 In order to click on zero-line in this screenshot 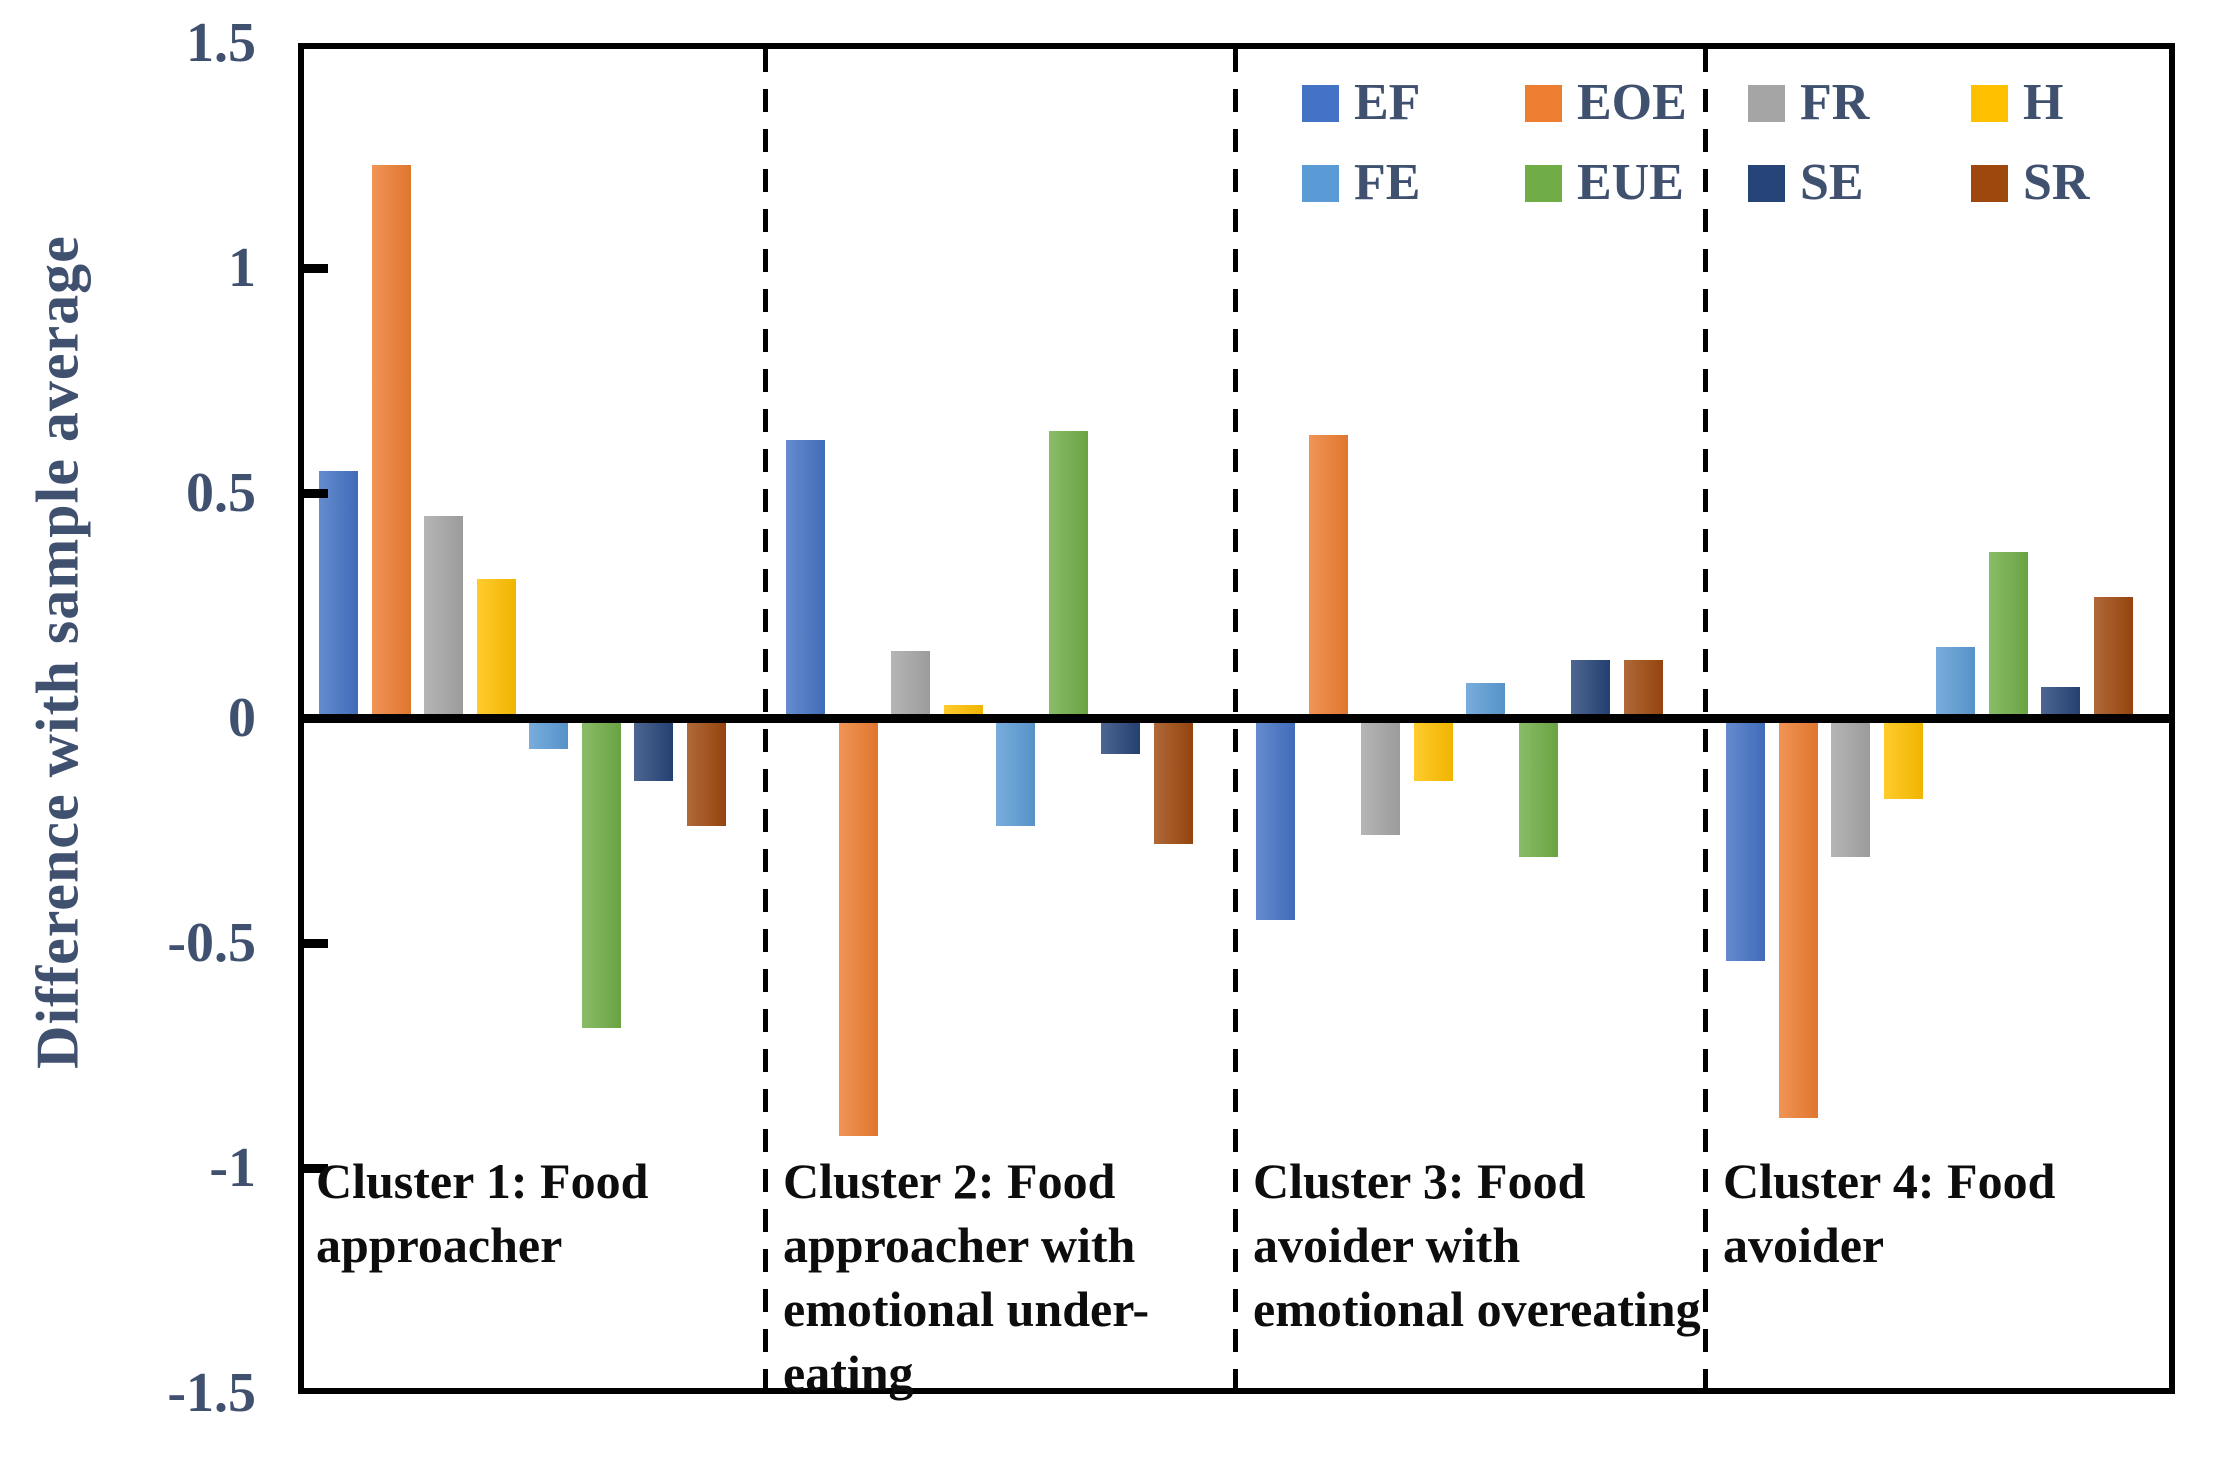, I will do `click(1236, 718)`.